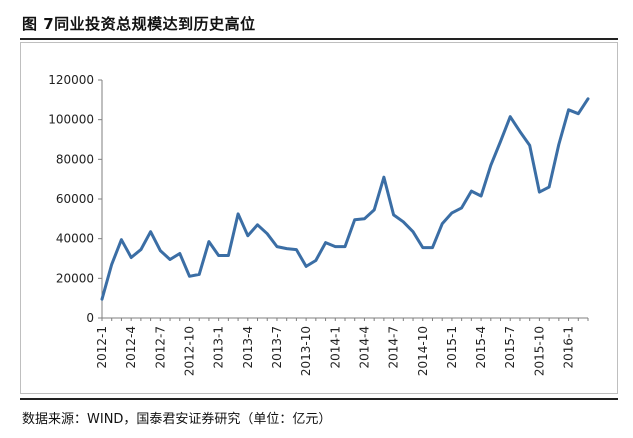 The height and width of the screenshot is (438, 633). Describe the element at coordinates (71, 120) in the screenshot. I see `y-tick-label: 100000` at that location.